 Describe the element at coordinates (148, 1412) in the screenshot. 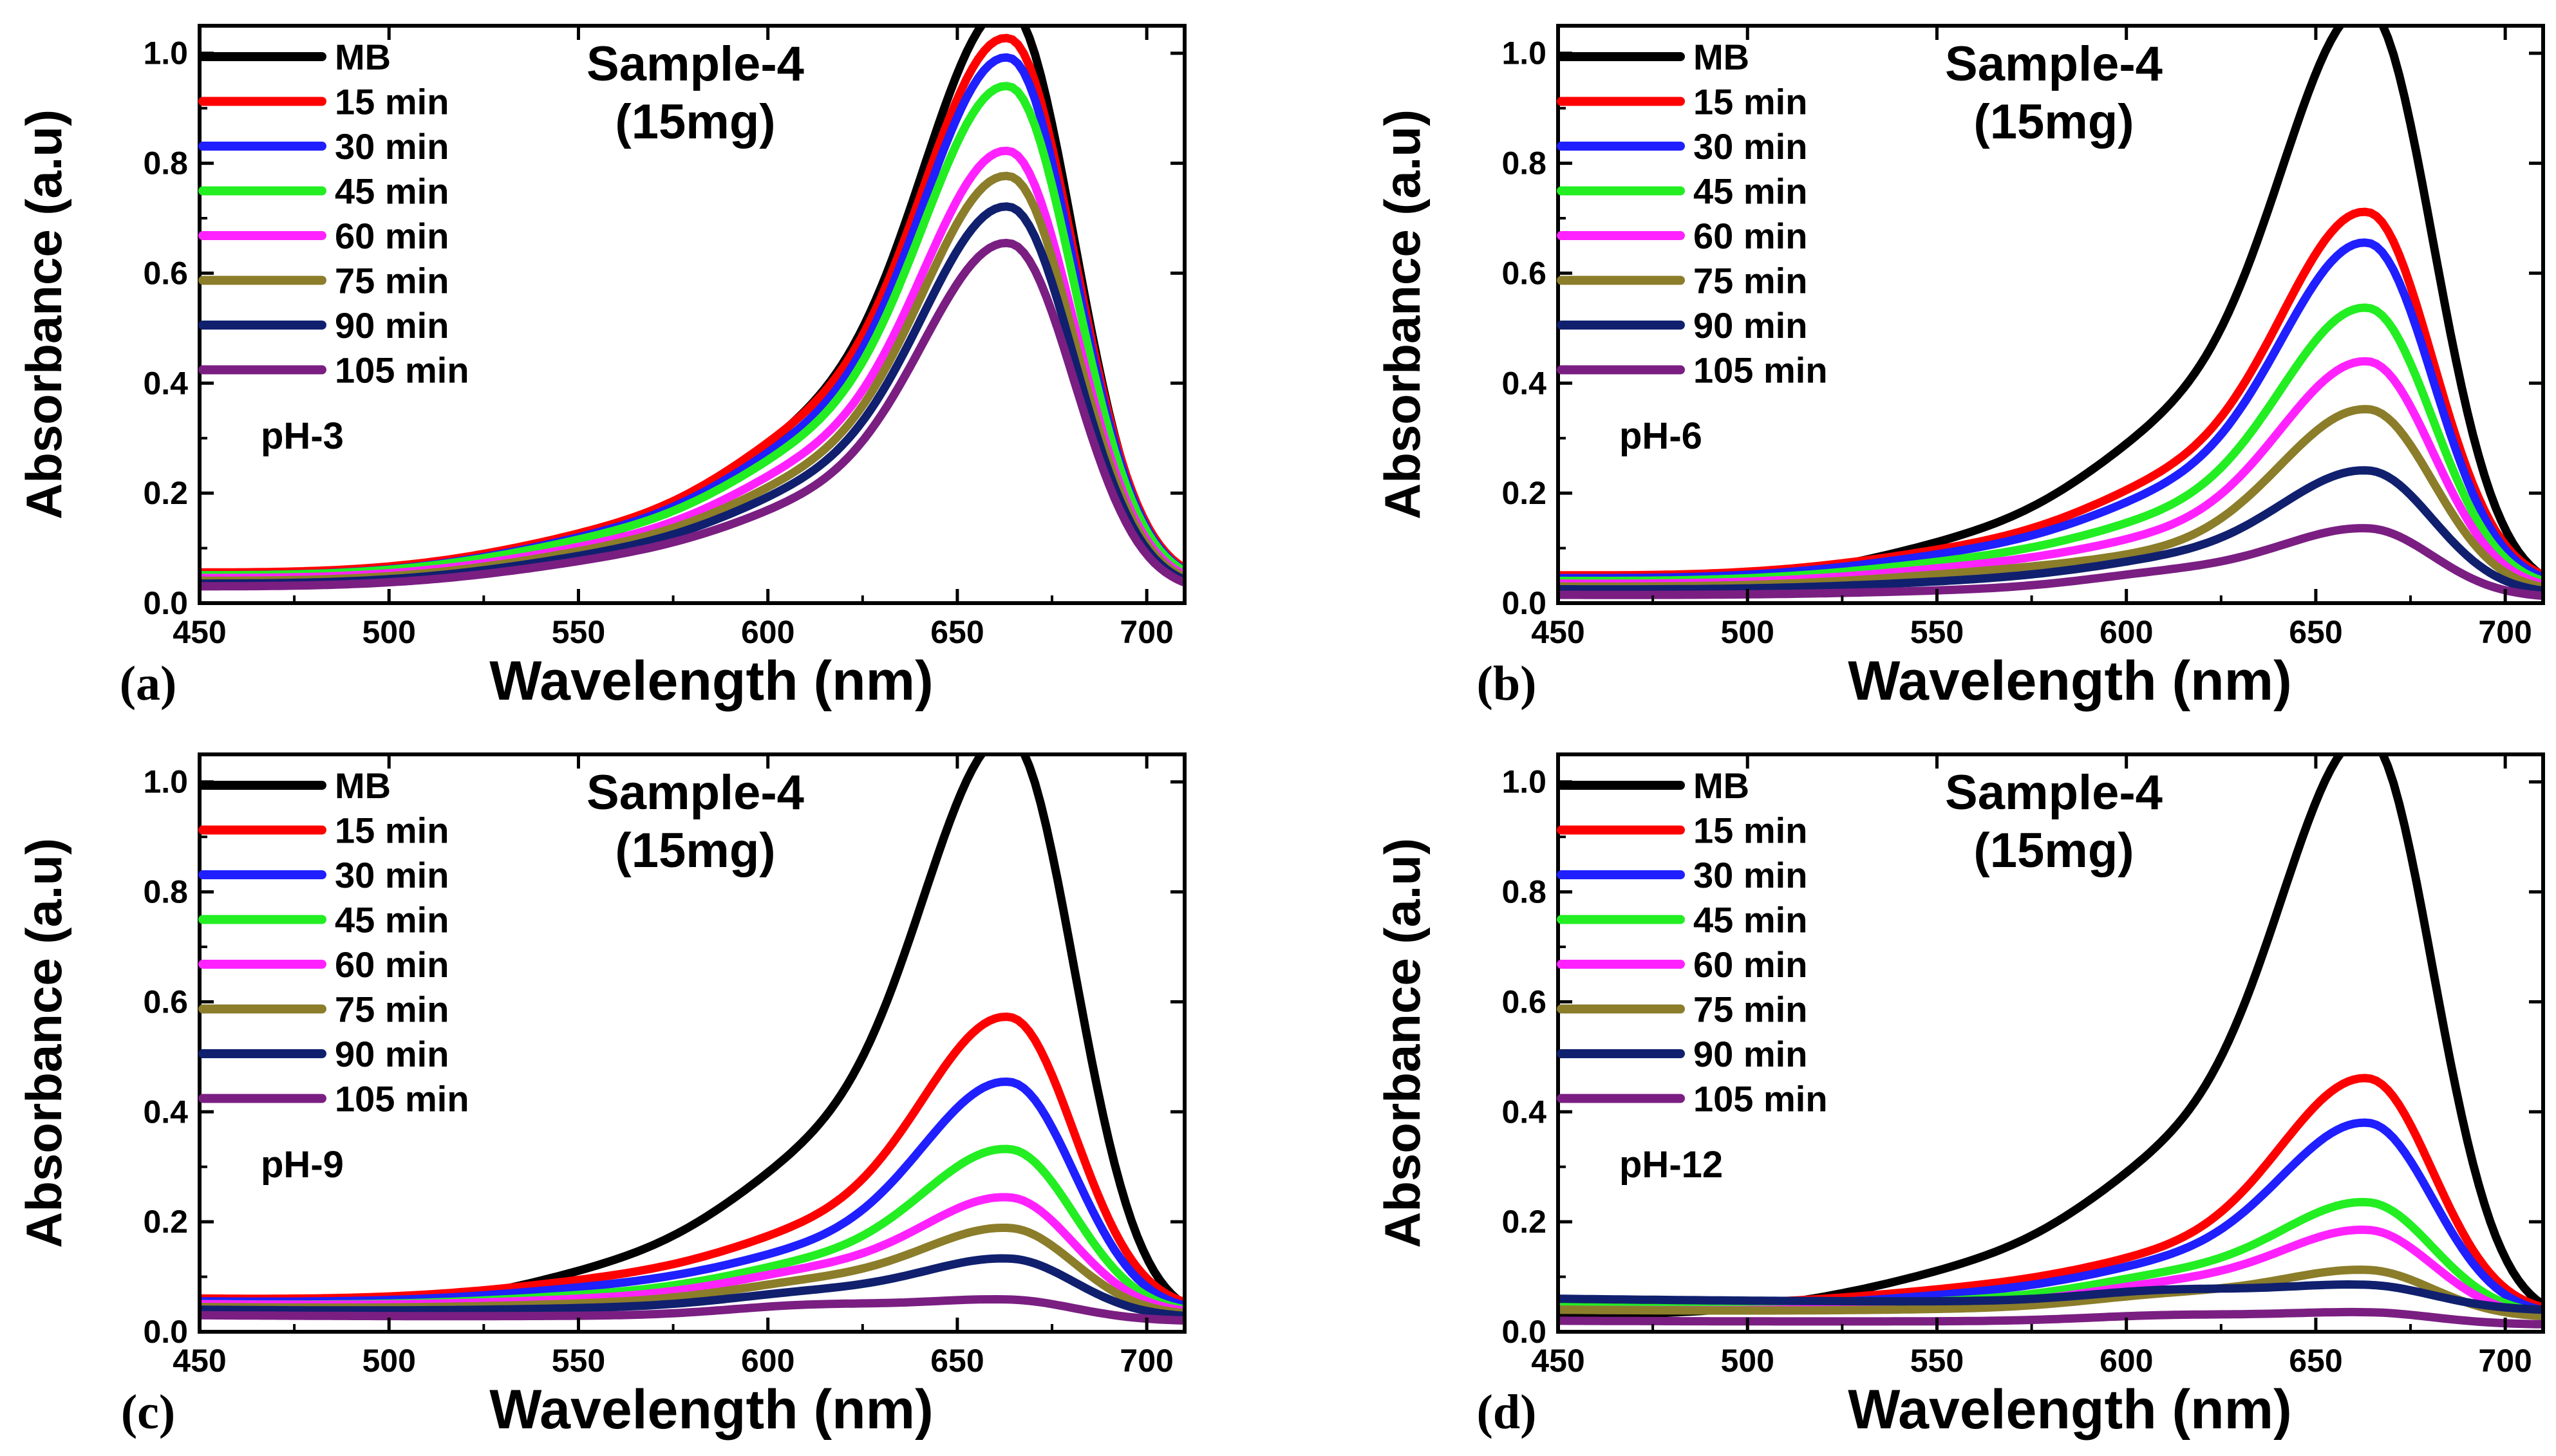

I see `panel-label: (c)` at that location.